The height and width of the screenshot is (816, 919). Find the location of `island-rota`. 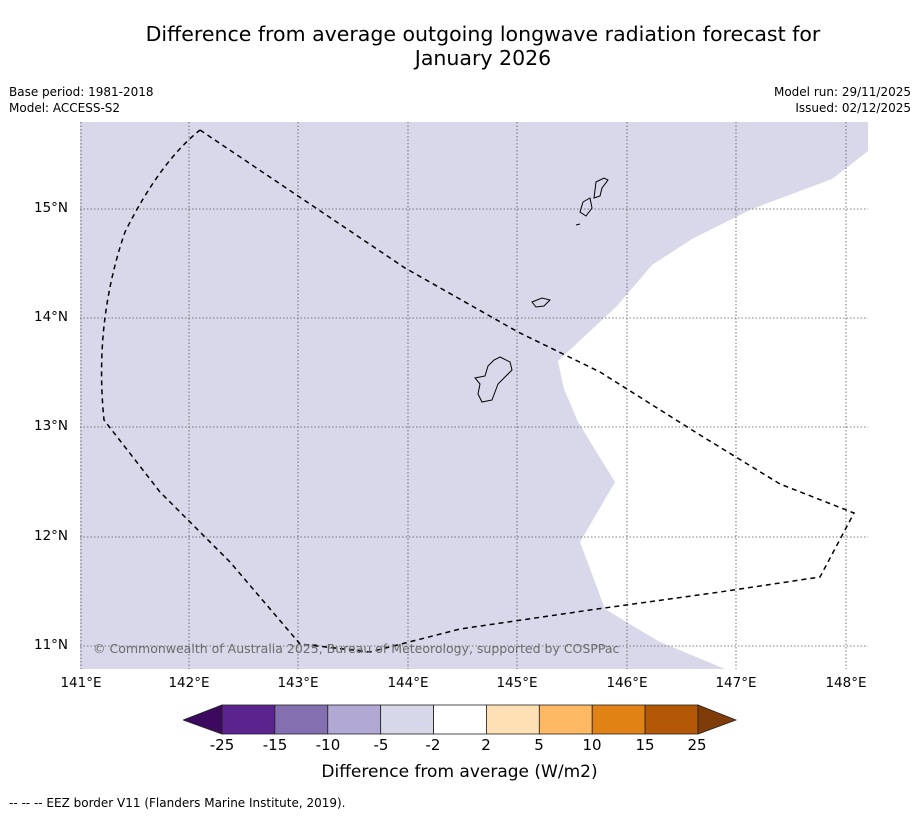

island-rota is located at coordinates (541, 302).